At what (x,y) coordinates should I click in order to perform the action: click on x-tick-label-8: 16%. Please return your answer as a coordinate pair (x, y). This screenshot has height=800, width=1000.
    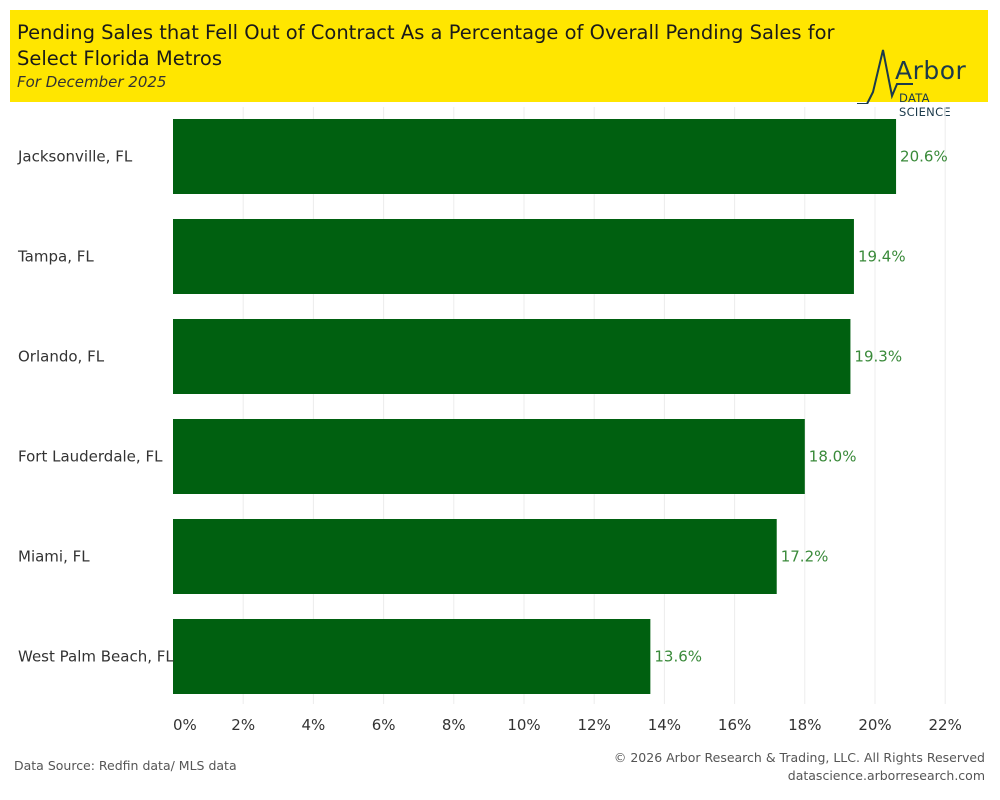
    Looking at the image, I should click on (734, 725).